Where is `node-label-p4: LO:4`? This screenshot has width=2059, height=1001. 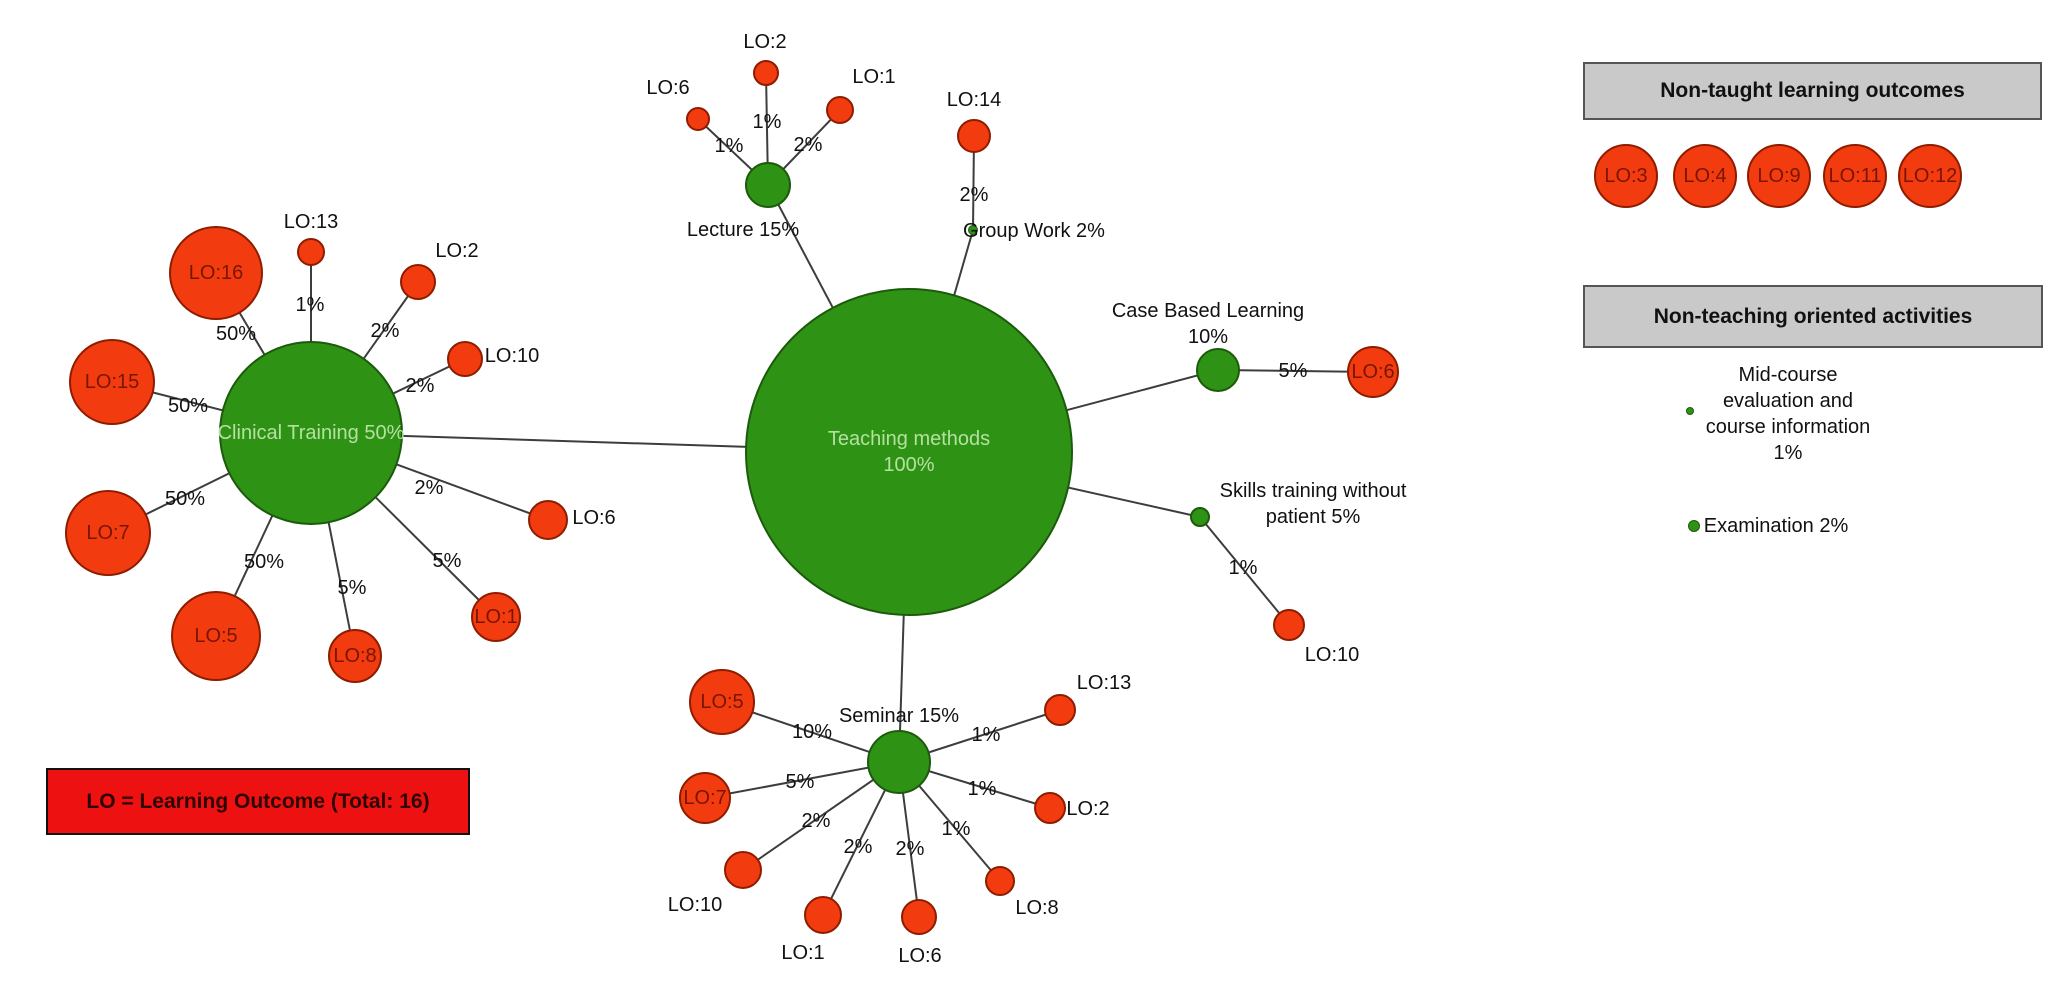
node-label-p4: LO:4 is located at coordinates (1705, 176).